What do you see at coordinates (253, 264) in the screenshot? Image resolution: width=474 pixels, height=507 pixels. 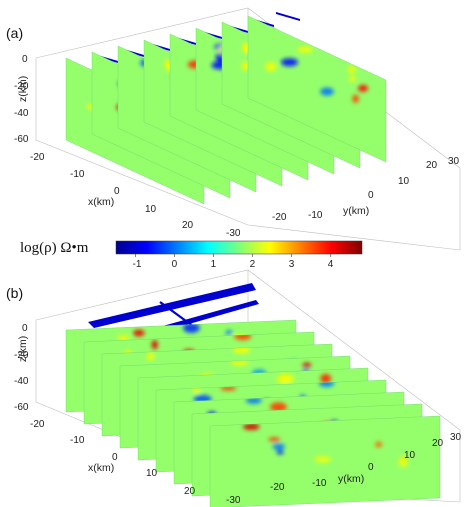 I see `colorbar-tick-label: 2` at bounding box center [253, 264].